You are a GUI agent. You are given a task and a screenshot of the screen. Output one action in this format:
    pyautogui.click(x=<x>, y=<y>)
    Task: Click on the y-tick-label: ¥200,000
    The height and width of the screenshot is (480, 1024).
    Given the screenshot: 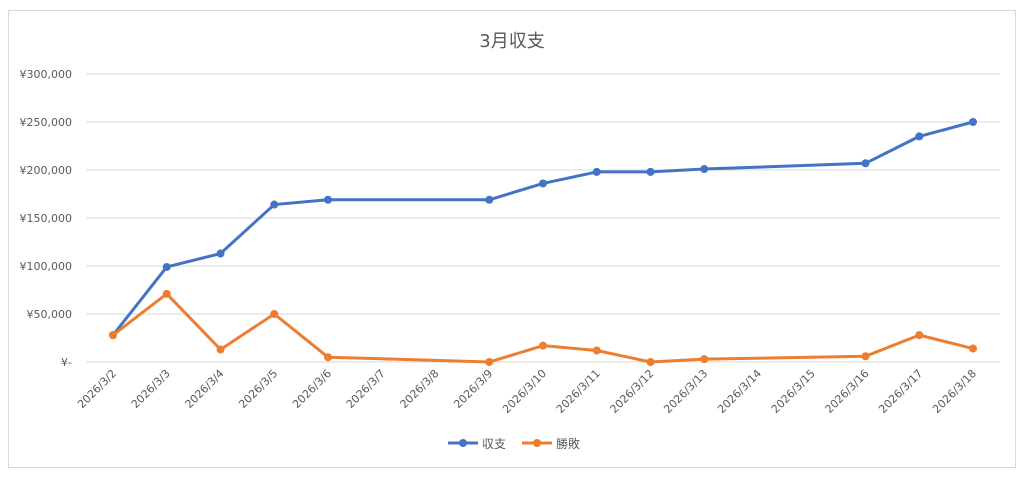 What is the action you would take?
    pyautogui.click(x=46, y=170)
    